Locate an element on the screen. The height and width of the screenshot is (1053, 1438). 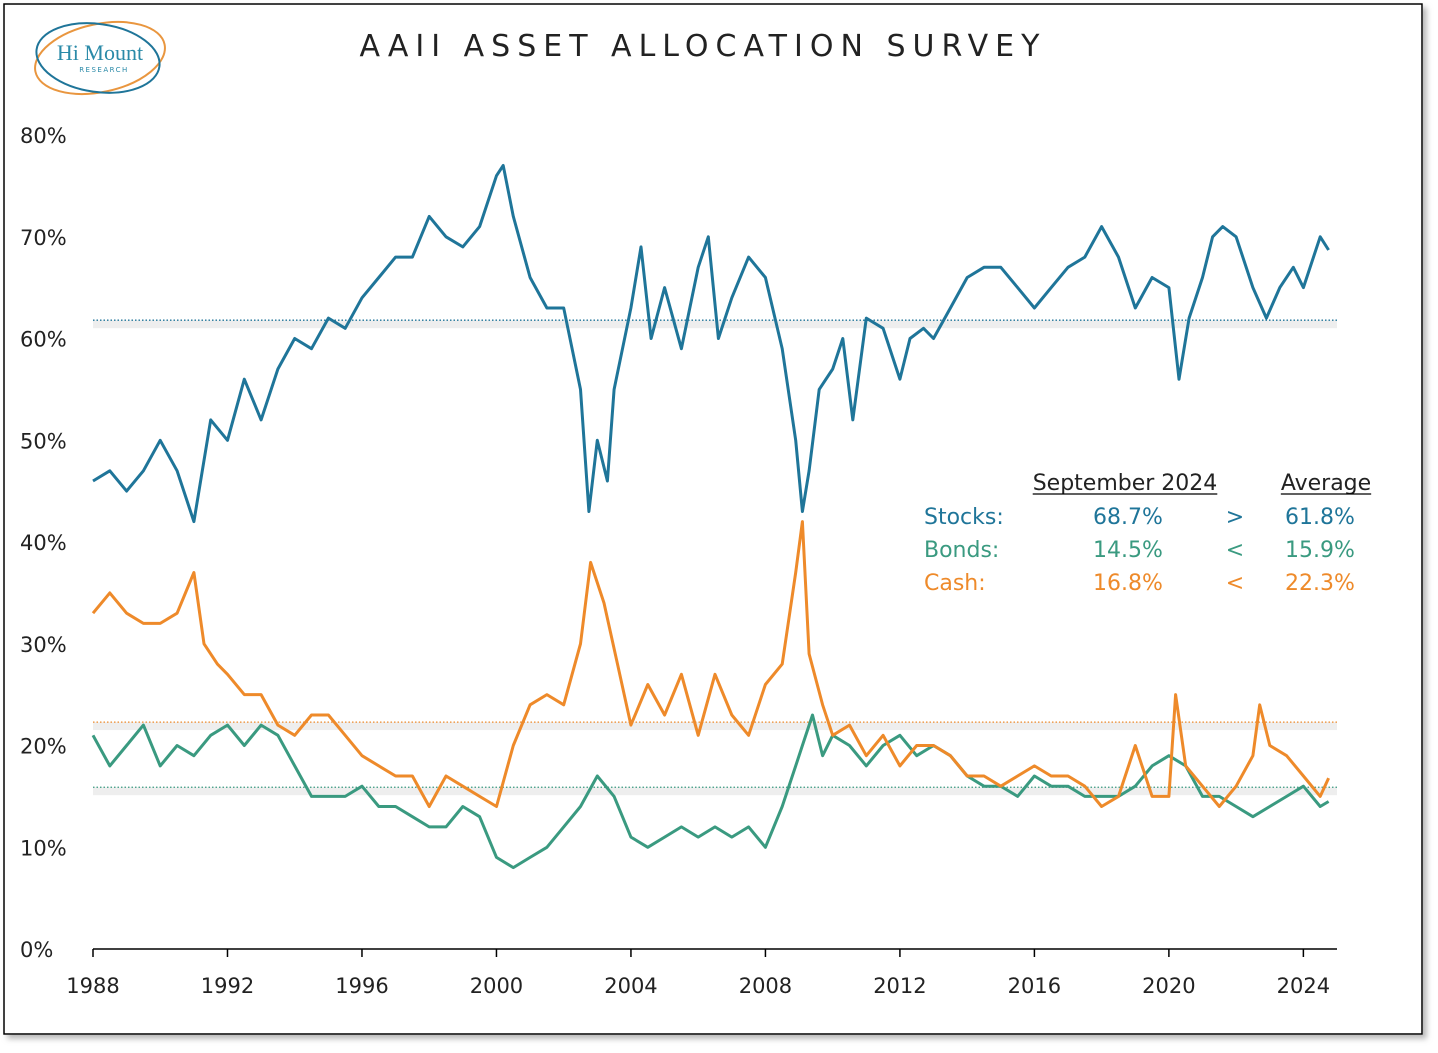
table-header: September 2024 is located at coordinates (1125, 483).